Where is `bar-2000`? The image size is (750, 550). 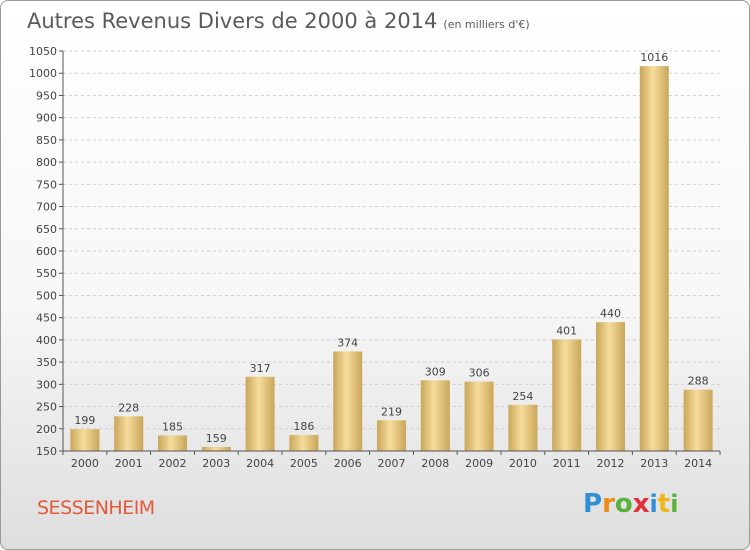 bar-2000 is located at coordinates (85, 440).